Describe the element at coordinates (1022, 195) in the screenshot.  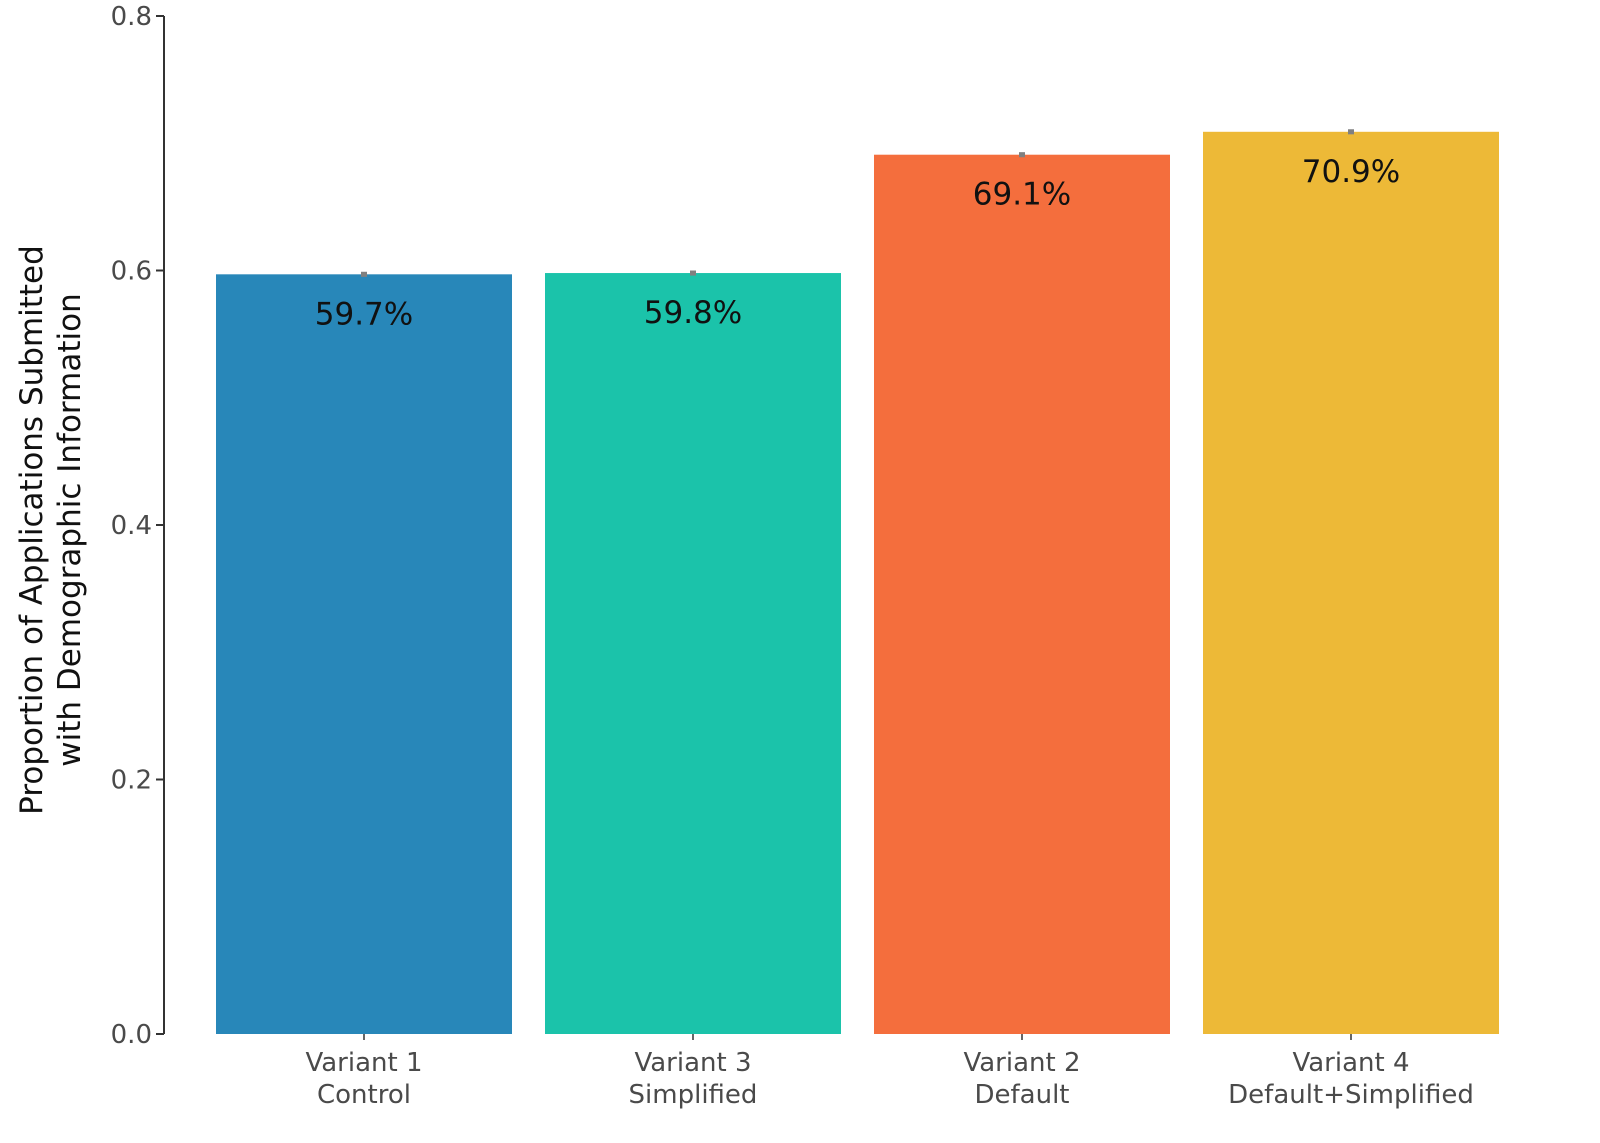
I see `data-label: 69.1%` at that location.